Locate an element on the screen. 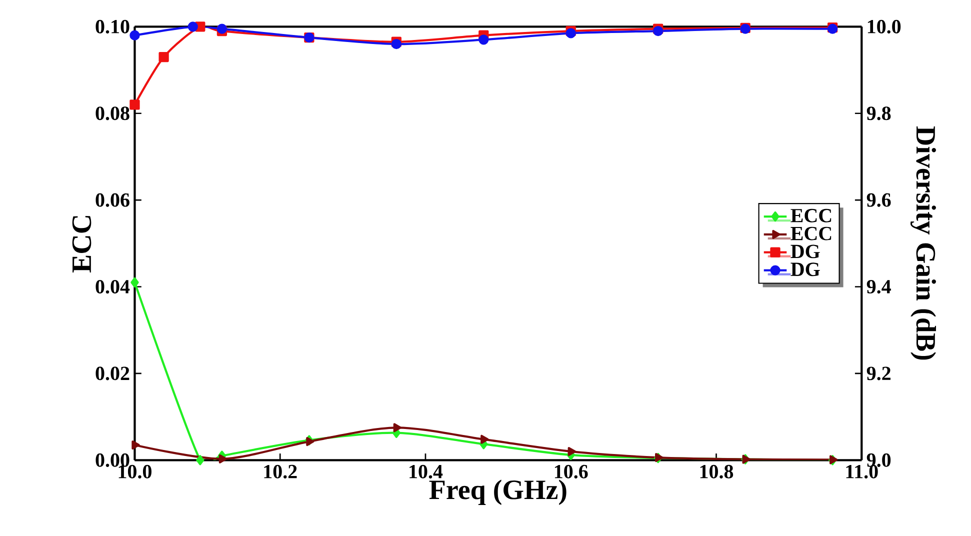  x-tick-label: 11.0 is located at coordinates (862, 471).